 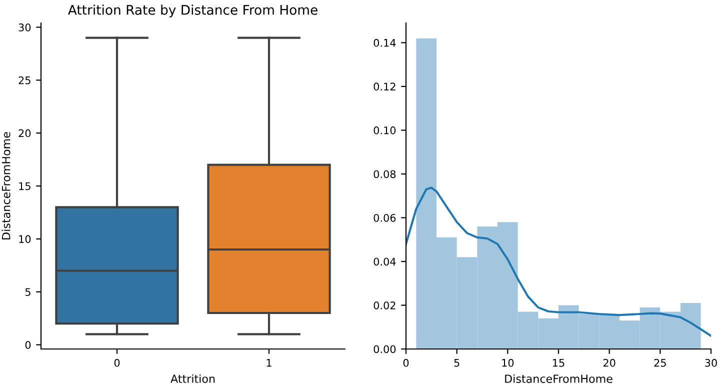 I want to click on x-tick-label: 5, so click(x=457, y=363).